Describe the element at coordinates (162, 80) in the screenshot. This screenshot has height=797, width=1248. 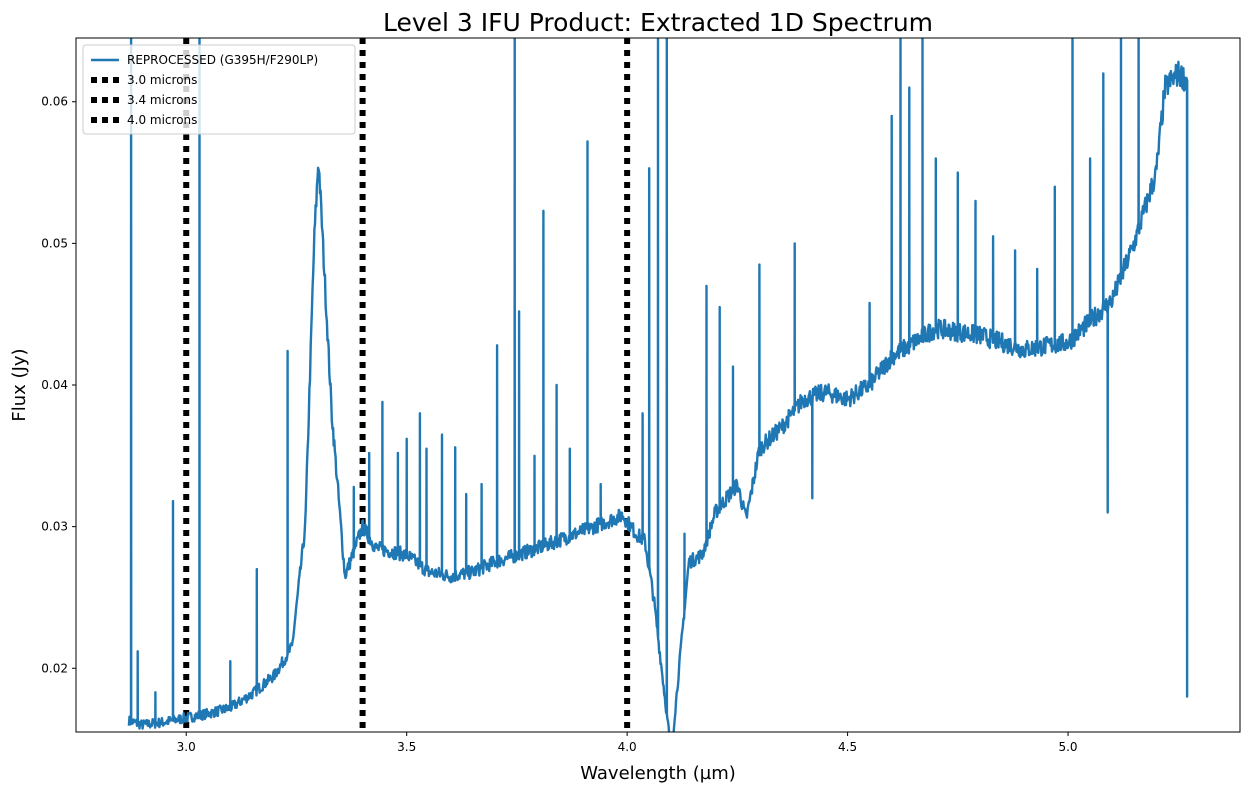
I see `legend-label-2: 3.0 microns` at that location.